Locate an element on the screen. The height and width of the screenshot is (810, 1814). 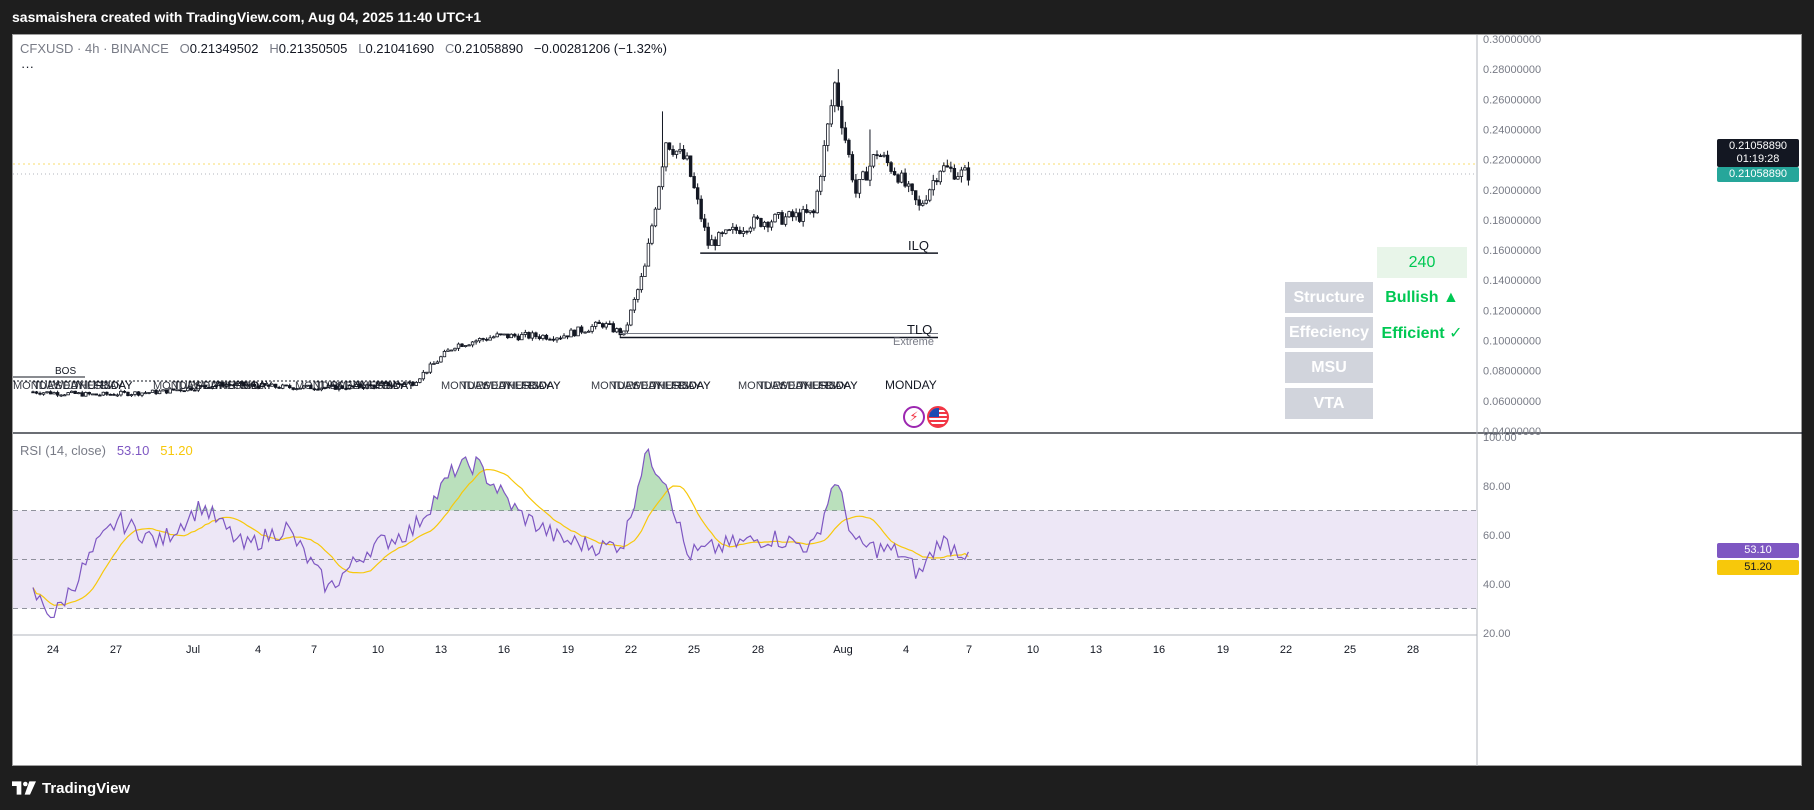
change-value: −0.00281206 (−1.32%) is located at coordinates (600, 48).